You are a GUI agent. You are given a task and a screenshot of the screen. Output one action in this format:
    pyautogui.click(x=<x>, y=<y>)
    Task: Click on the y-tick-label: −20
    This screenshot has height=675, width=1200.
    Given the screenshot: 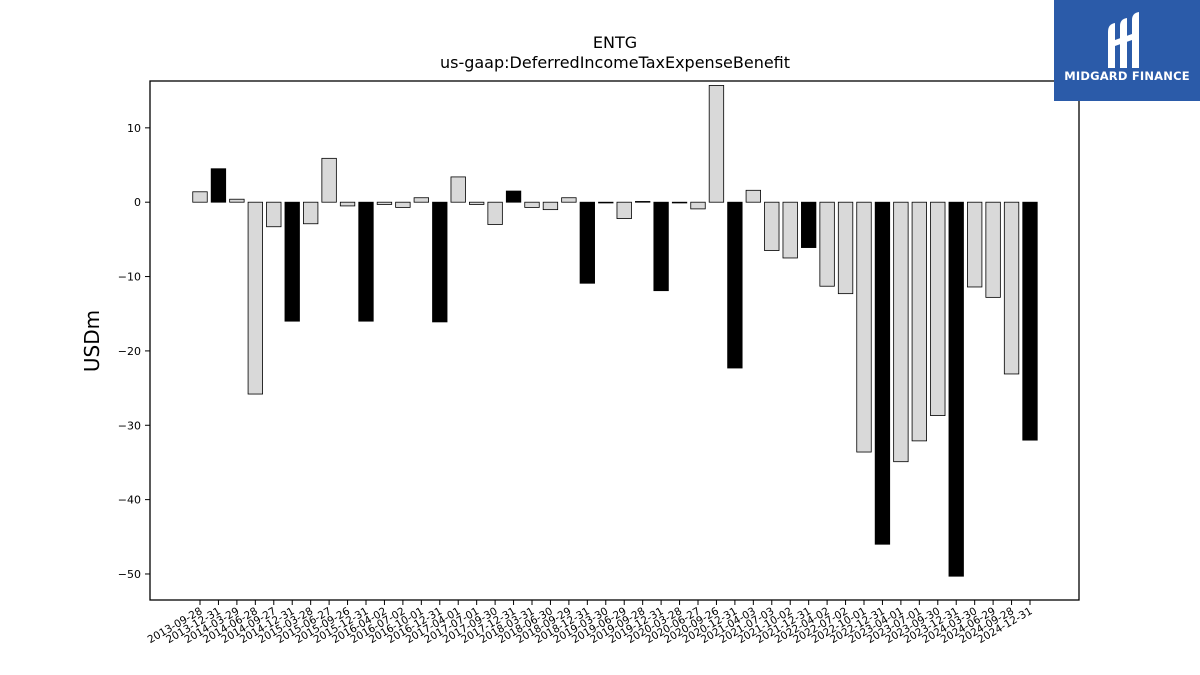 What is the action you would take?
    pyautogui.click(x=129, y=351)
    